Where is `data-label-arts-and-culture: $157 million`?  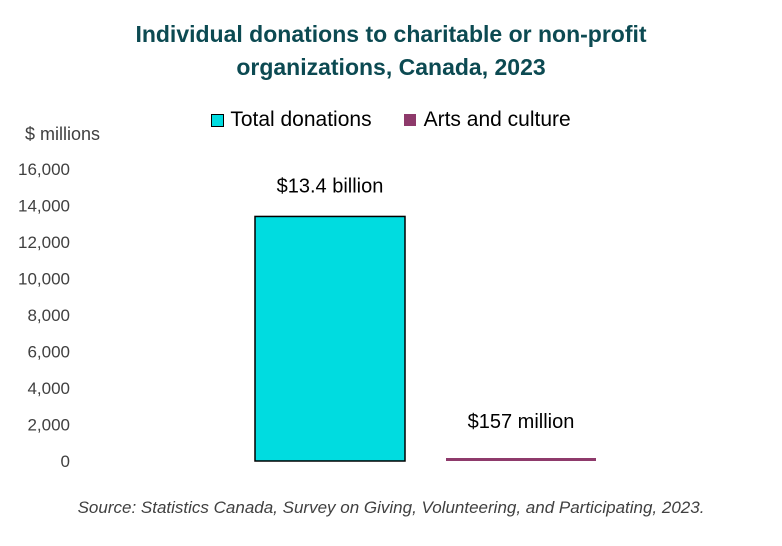
data-label-arts-and-culture: $157 million is located at coordinates (521, 422).